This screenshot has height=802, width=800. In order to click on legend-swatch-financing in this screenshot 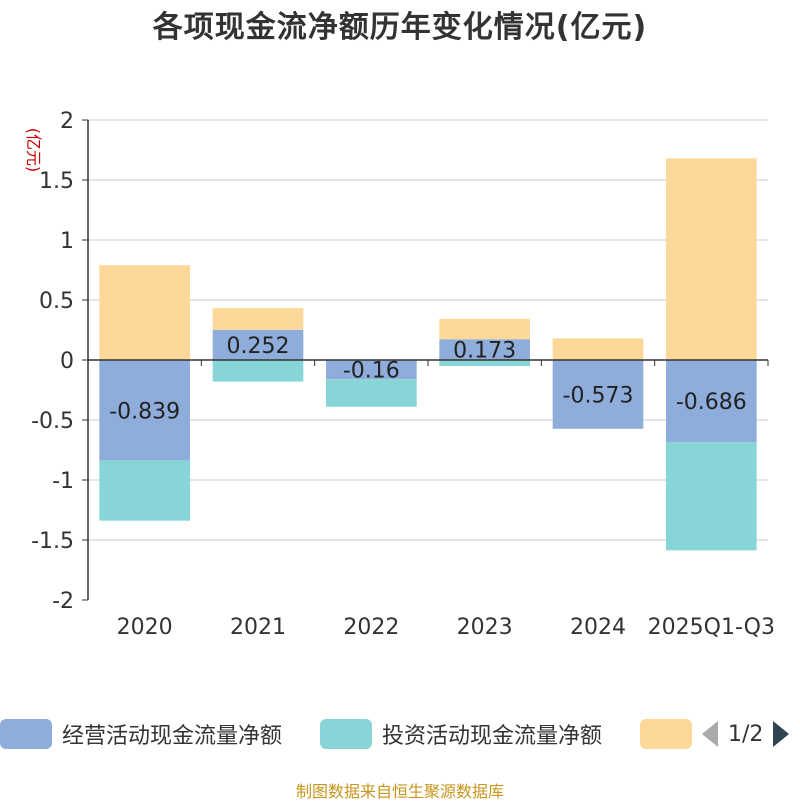, I will do `click(666, 734)`.